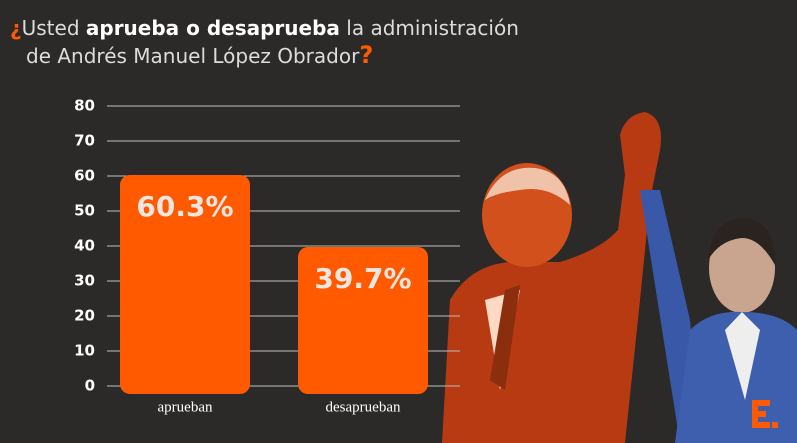  I want to click on y-tick-label: 0, so click(90, 386).